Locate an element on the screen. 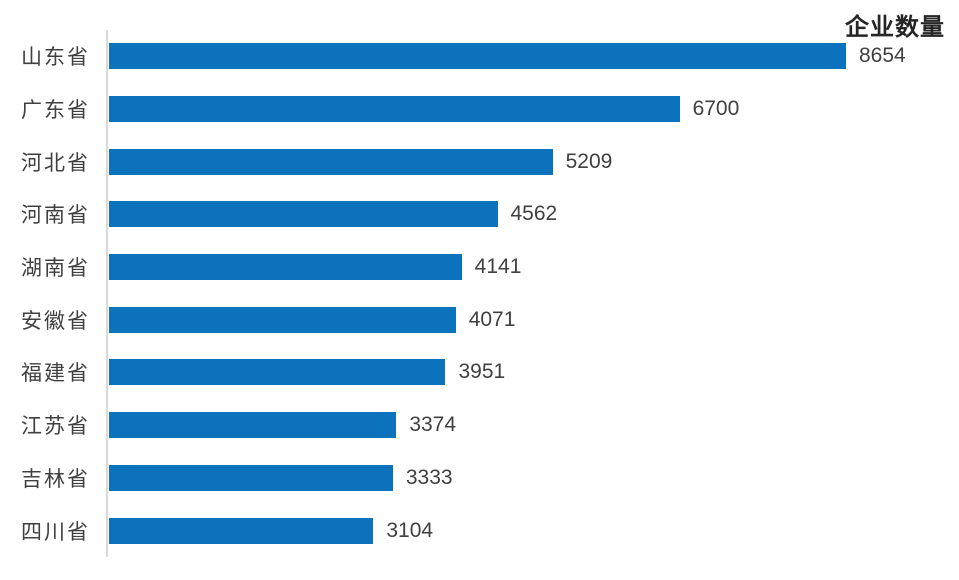 The width and height of the screenshot is (959, 580). bar-row: 山东省 8654 is located at coordinates (479, 56).